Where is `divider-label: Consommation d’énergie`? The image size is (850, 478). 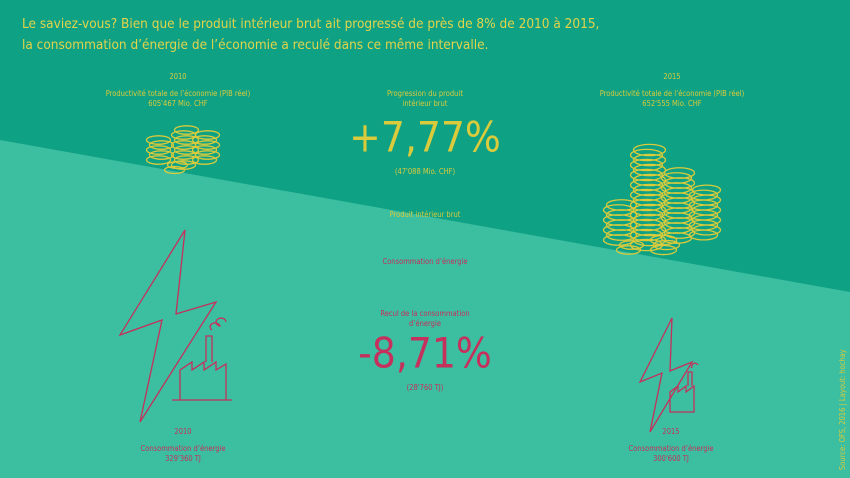
divider-label: Consommation d’énergie is located at coordinates (424, 261).